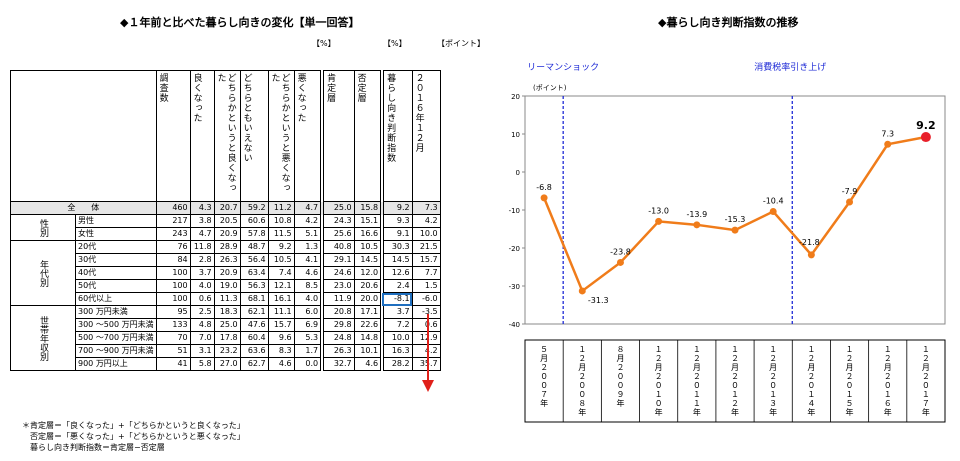 This screenshot has height=461, width=960. What do you see at coordinates (324, 43) in the screenshot?
I see `unit-percent-1: 【%】` at bounding box center [324, 43].